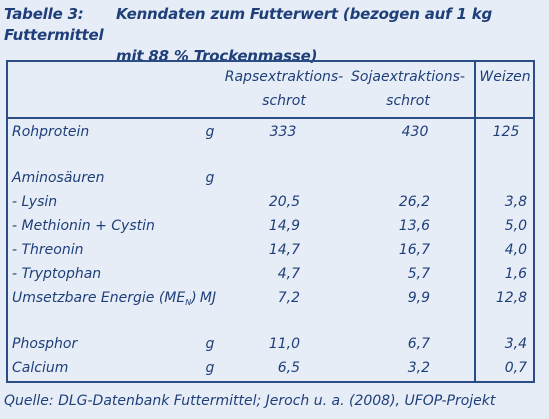 Image resolution: width=549 pixels, height=419 pixels. I want to click on cell-soja: 6,7, so click(418, 344).